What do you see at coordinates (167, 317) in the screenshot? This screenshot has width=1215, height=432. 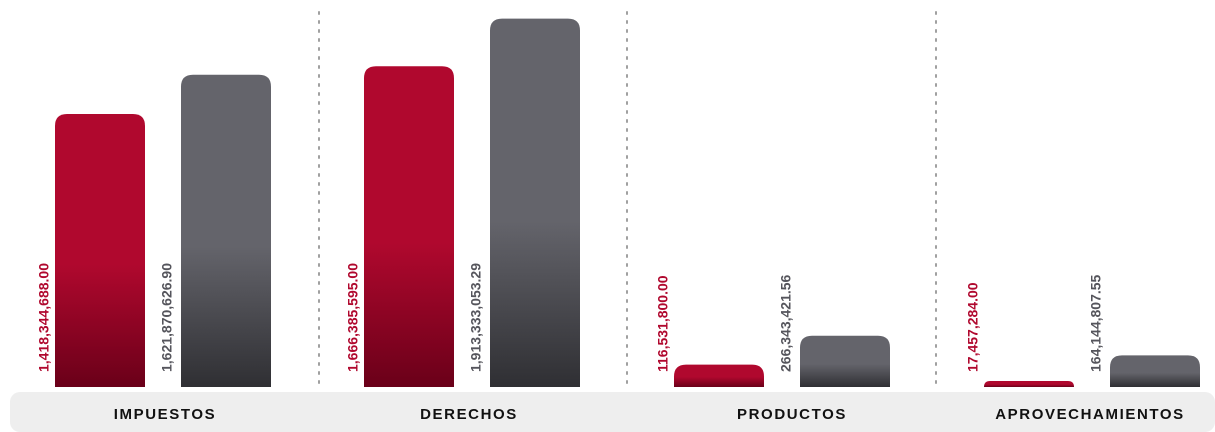 I see `value-label-impuestos-series-2: 1,621,870,626.90` at bounding box center [167, 317].